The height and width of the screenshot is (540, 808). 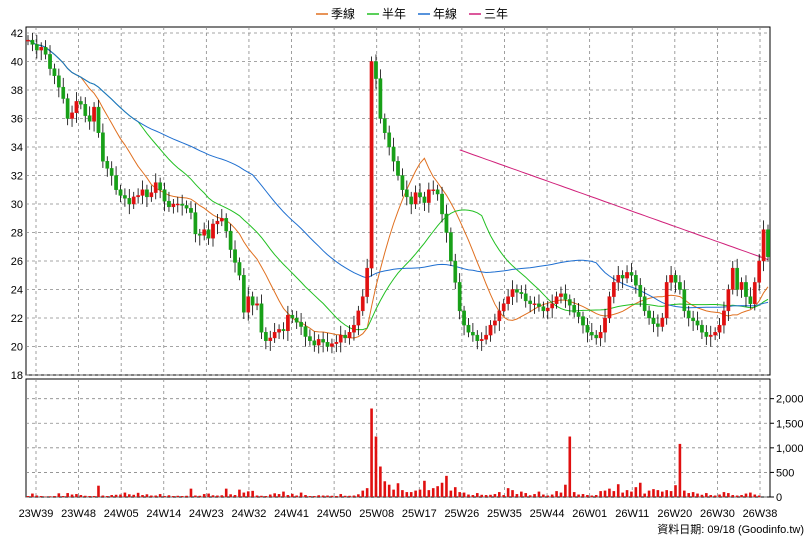 What do you see at coordinates (445, 13) in the screenshot?
I see `legend-label: 年線` at bounding box center [445, 13].